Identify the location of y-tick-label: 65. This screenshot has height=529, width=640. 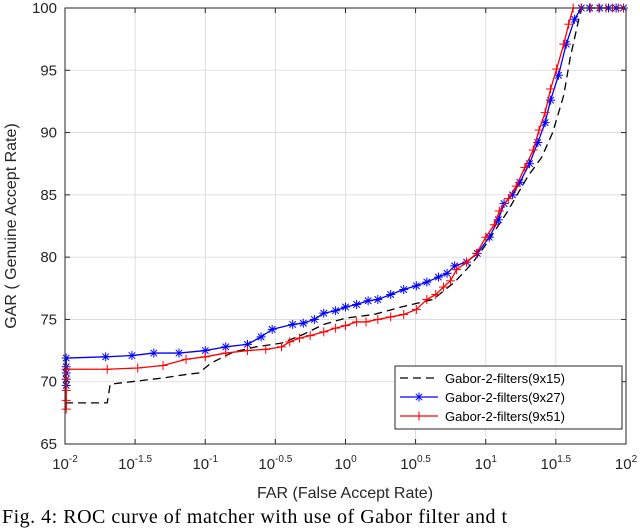
(48, 444).